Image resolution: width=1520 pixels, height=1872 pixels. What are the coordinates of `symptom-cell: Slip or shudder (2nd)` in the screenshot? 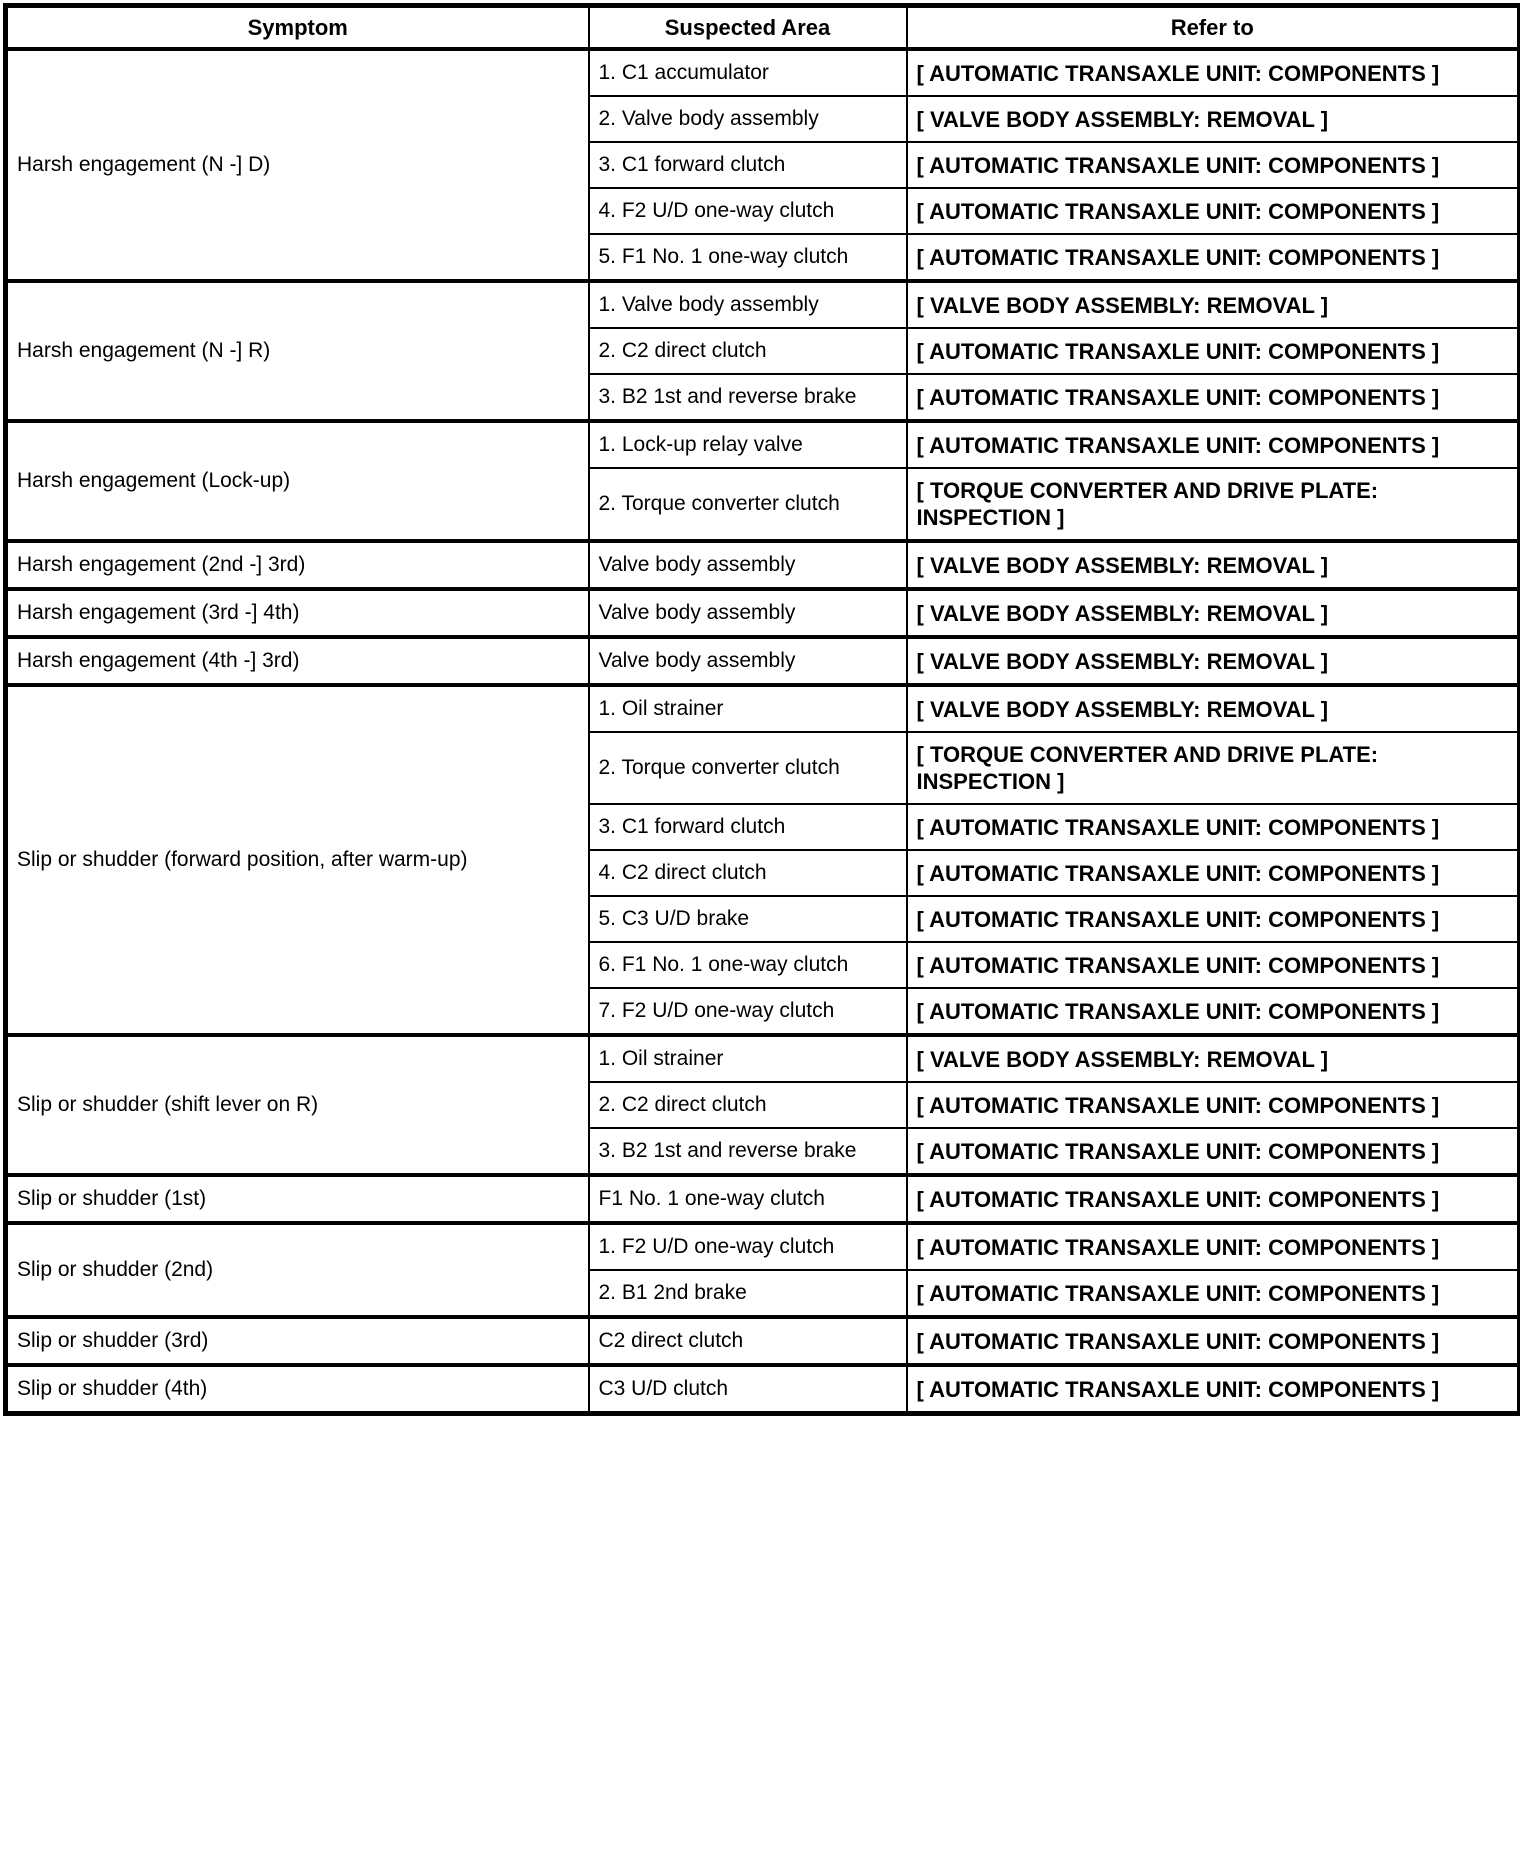 It's located at (297, 1269).